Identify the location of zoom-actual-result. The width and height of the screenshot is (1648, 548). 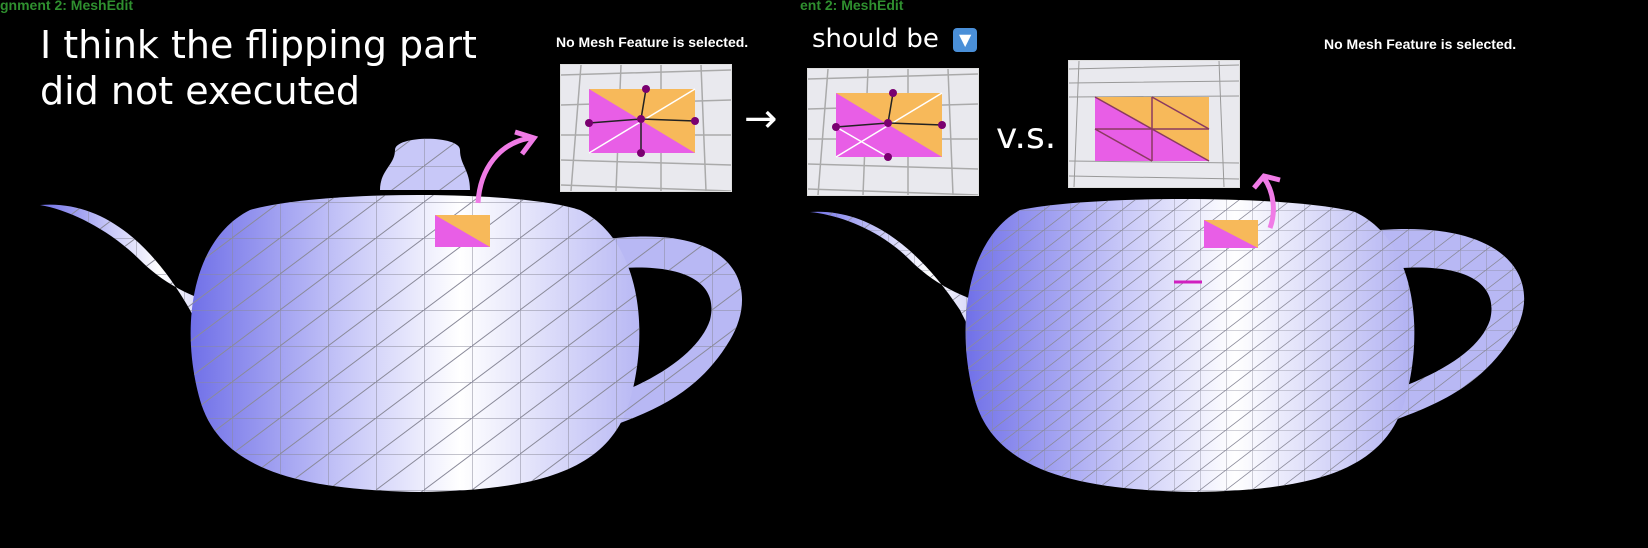
(1154, 124).